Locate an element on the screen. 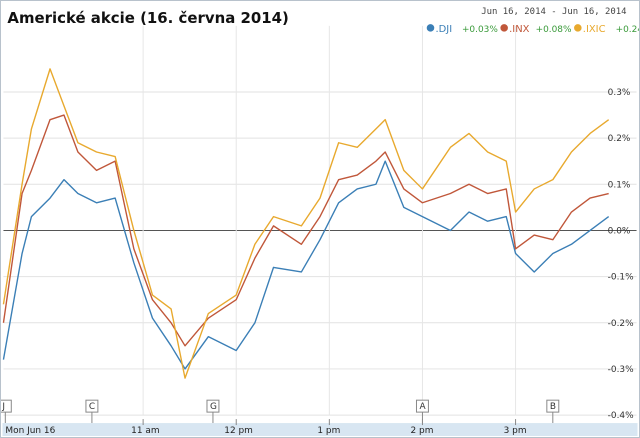  y-tick-label: -0.2% is located at coordinates (621, 324).